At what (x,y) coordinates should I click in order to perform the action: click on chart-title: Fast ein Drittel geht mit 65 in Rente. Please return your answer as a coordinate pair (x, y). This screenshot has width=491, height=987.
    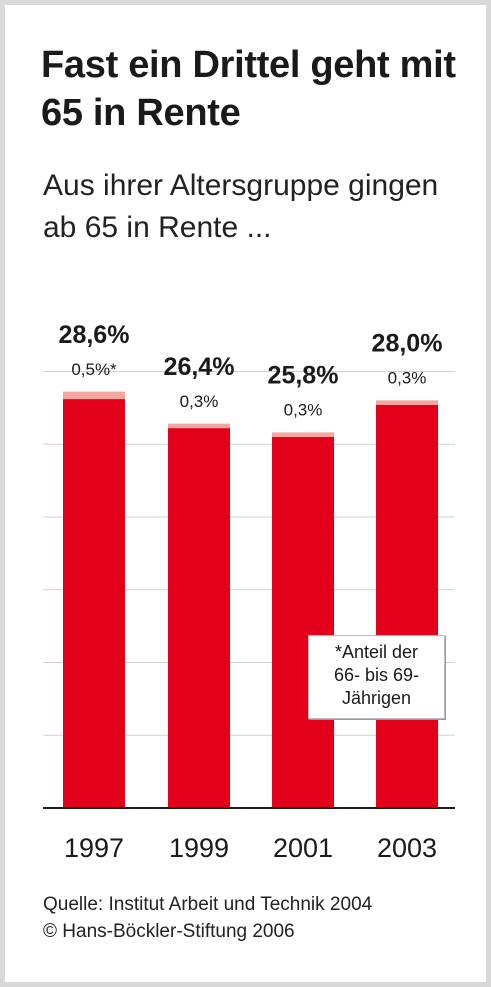
    Looking at the image, I should click on (248, 89).